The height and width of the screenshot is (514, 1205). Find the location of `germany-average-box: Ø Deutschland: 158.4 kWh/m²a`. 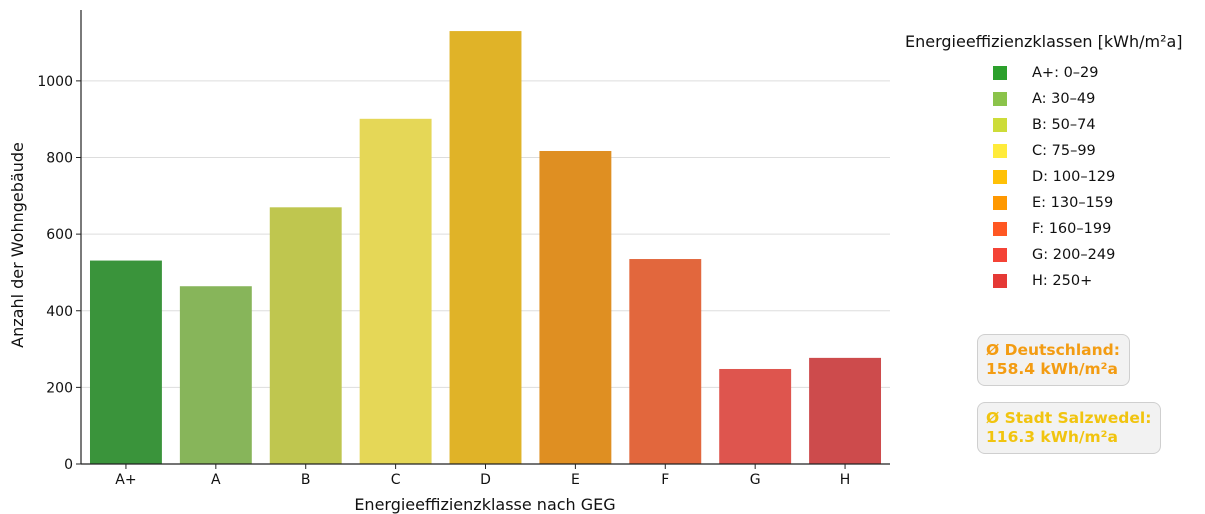

germany-average-box: Ø Deutschland: 158.4 kWh/m²a is located at coordinates (1053, 360).